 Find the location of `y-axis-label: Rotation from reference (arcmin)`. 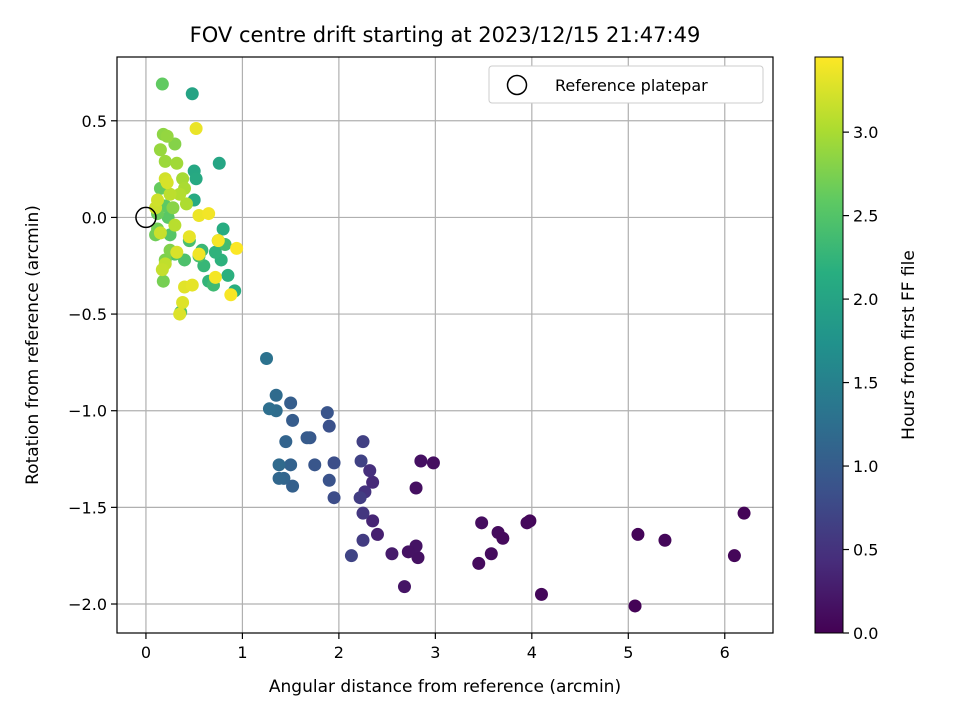

y-axis-label: Rotation from reference (arcmin) is located at coordinates (33, 345).